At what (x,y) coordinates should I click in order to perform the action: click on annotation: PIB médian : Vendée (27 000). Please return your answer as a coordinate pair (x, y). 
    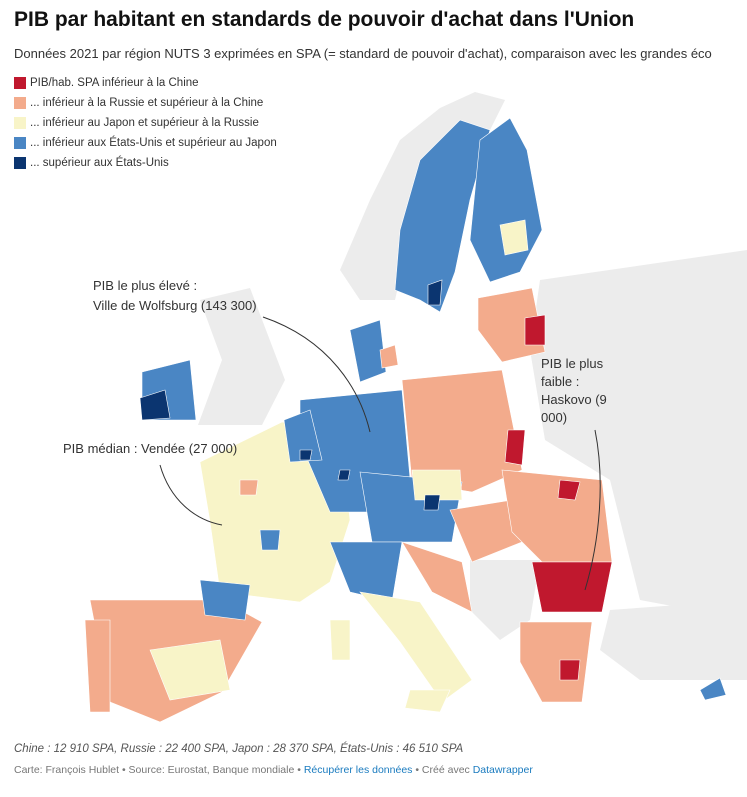
    Looking at the image, I should click on (150, 448).